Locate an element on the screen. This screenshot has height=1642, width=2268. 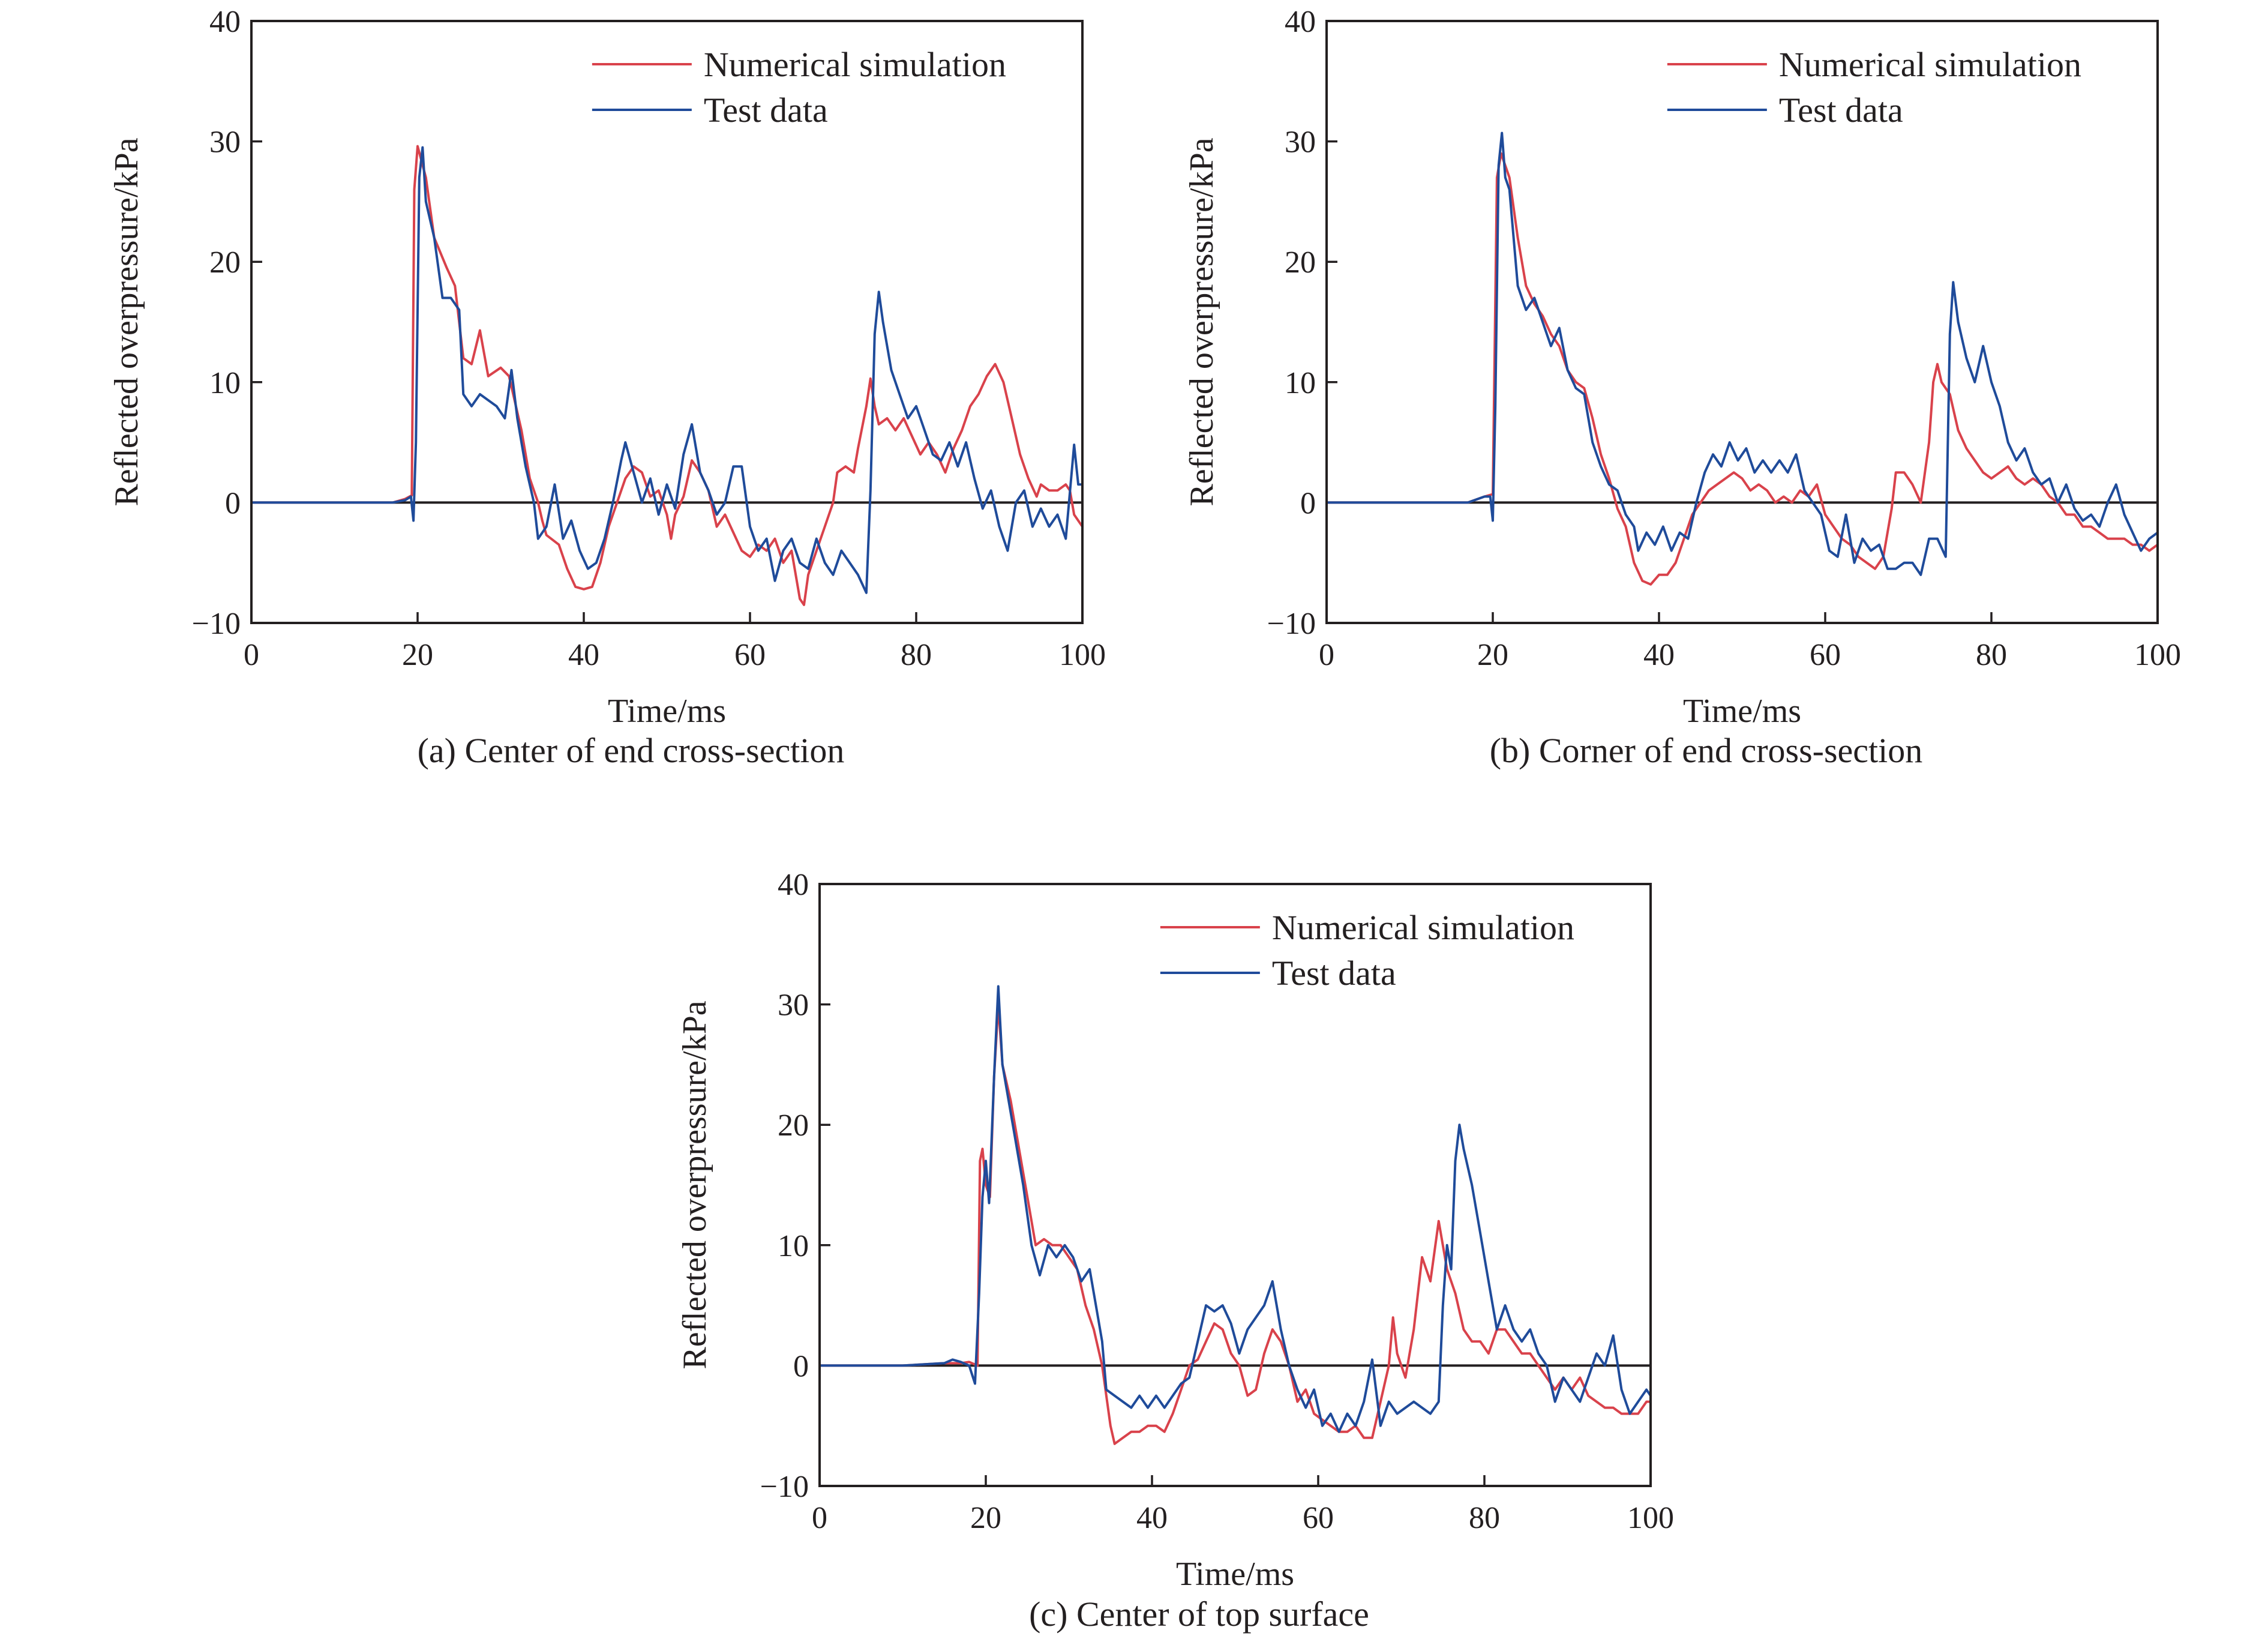
chart-caption-a: (a) Center of end cross-section is located at coordinates (631, 750).